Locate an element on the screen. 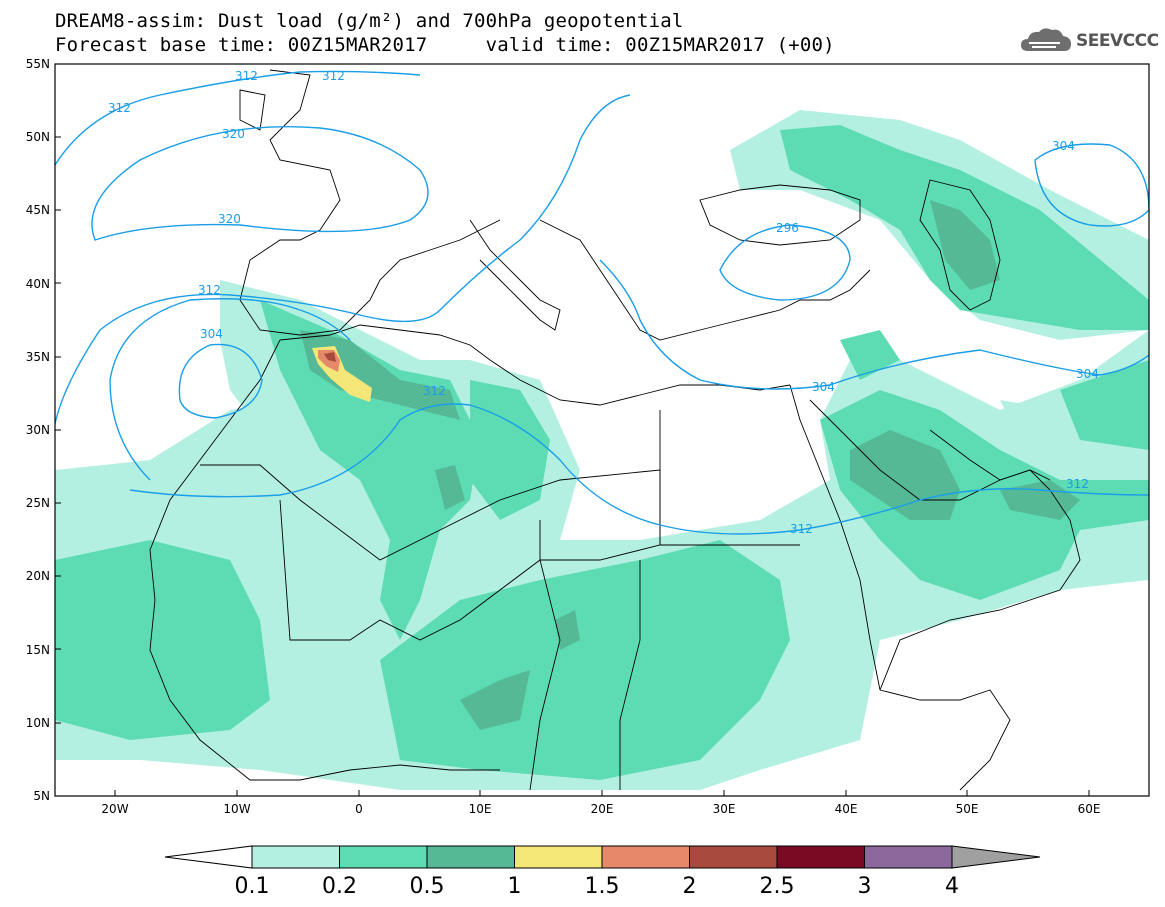  colorbar-label: 3 is located at coordinates (865, 886).